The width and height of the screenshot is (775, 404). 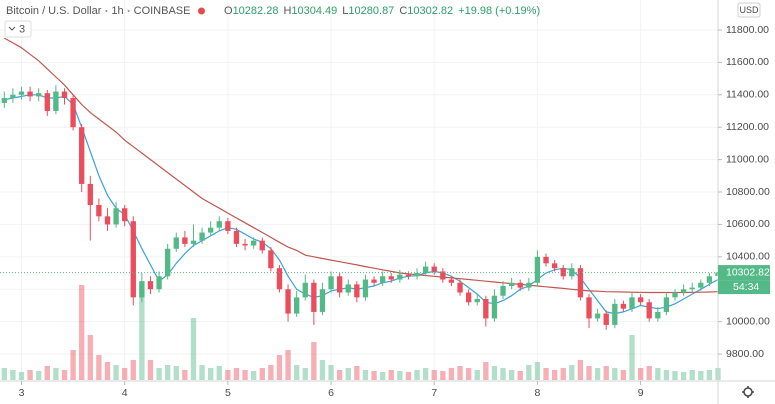 I want to click on x-tick-label: 4, so click(x=125, y=393).